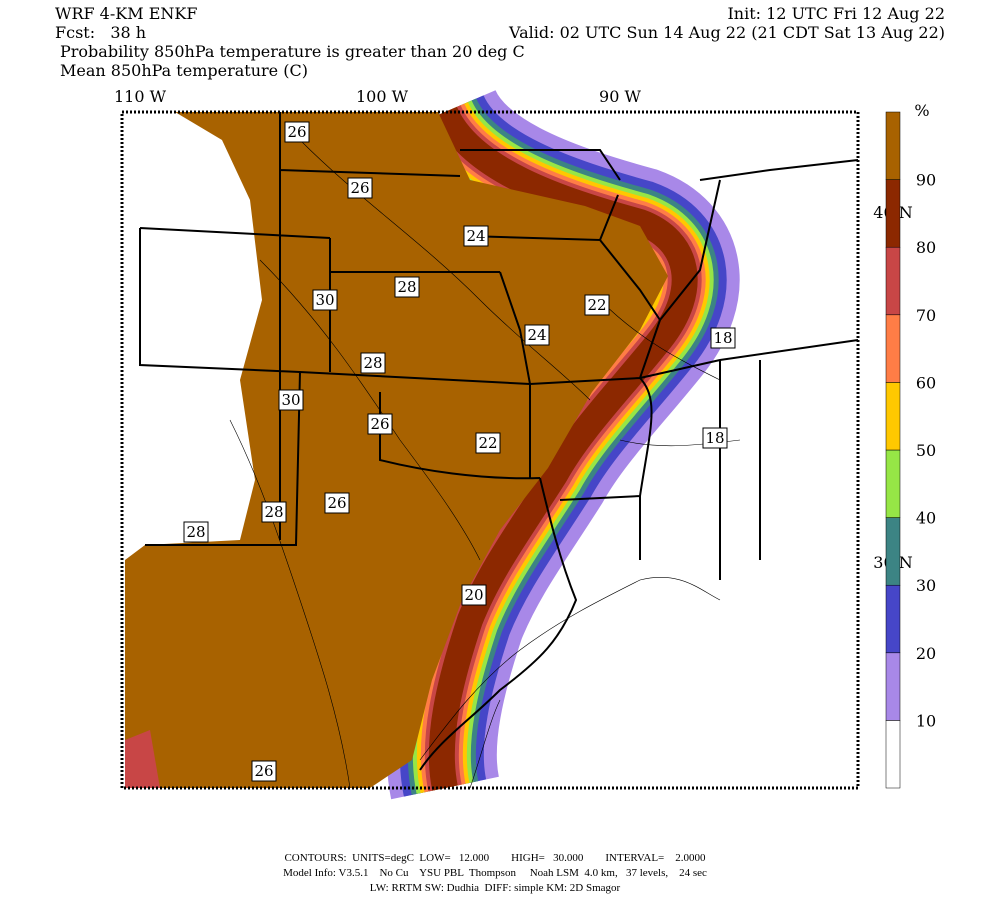  What do you see at coordinates (926, 315) in the screenshot?
I see `colorbar-label: 70` at bounding box center [926, 315].